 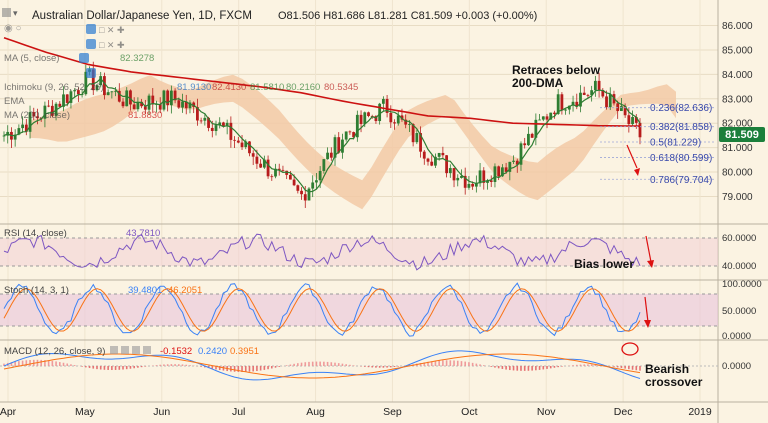 What do you see at coordinates (54, 351) in the screenshot?
I see `macd-label: MACD (12, 26, close, 9)` at bounding box center [54, 351].